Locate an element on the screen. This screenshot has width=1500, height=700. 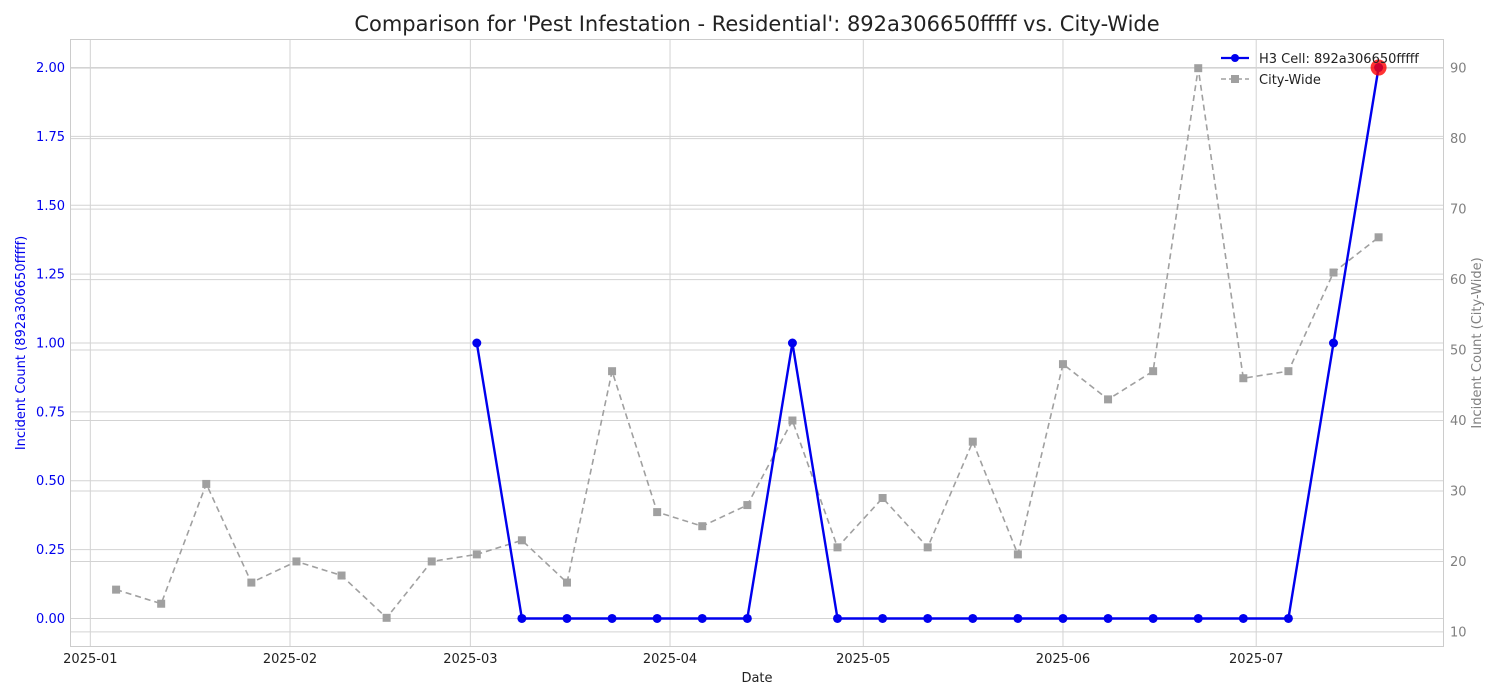
legend-label-h3: H3 Cell: 892a306650fffff is located at coordinates (1339, 59).